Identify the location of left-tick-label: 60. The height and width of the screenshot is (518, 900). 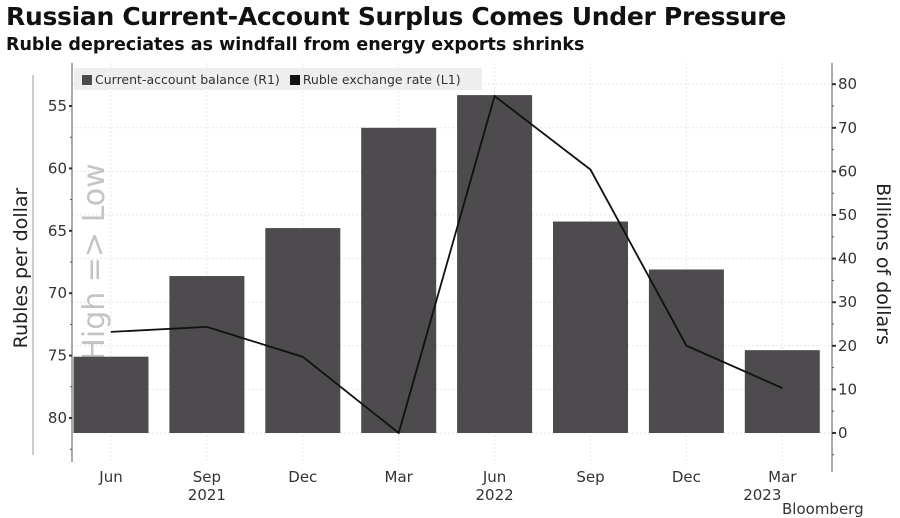
(57, 168).